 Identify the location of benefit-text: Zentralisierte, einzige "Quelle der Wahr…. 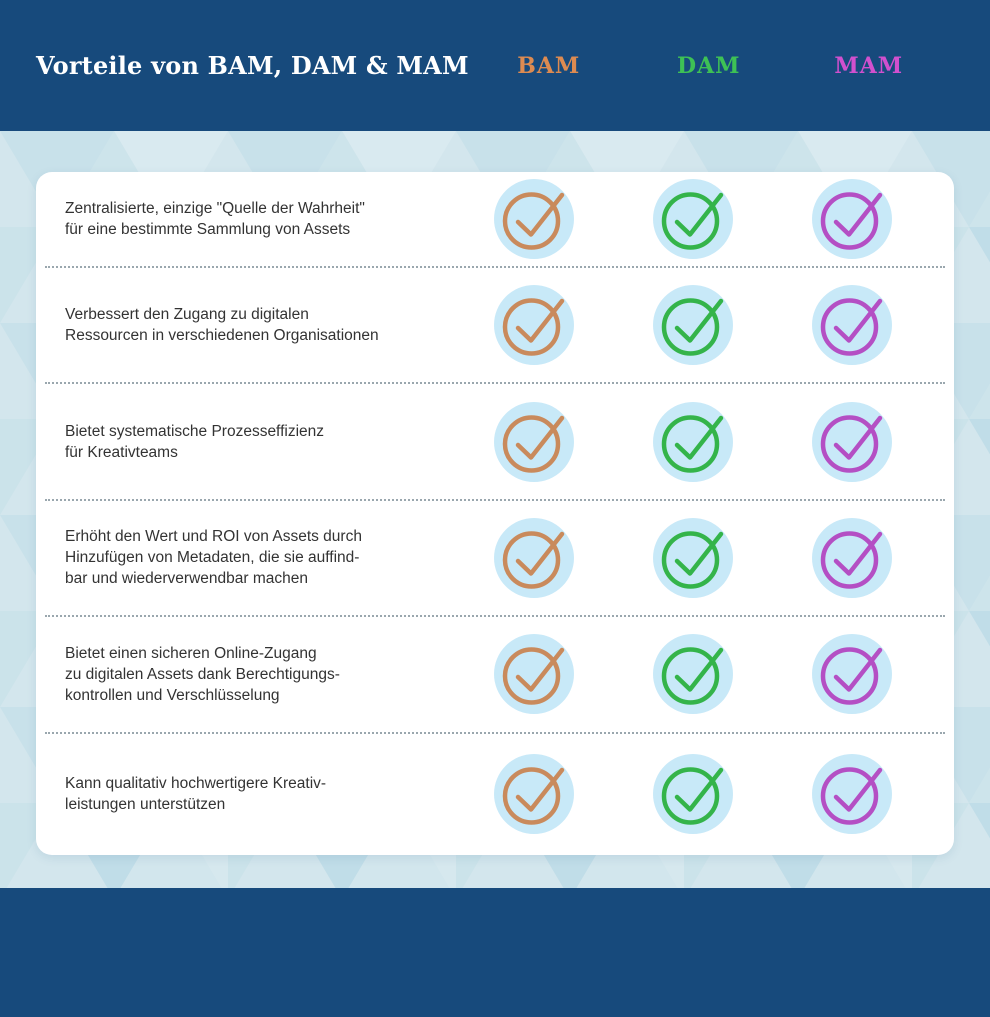
(215, 218).